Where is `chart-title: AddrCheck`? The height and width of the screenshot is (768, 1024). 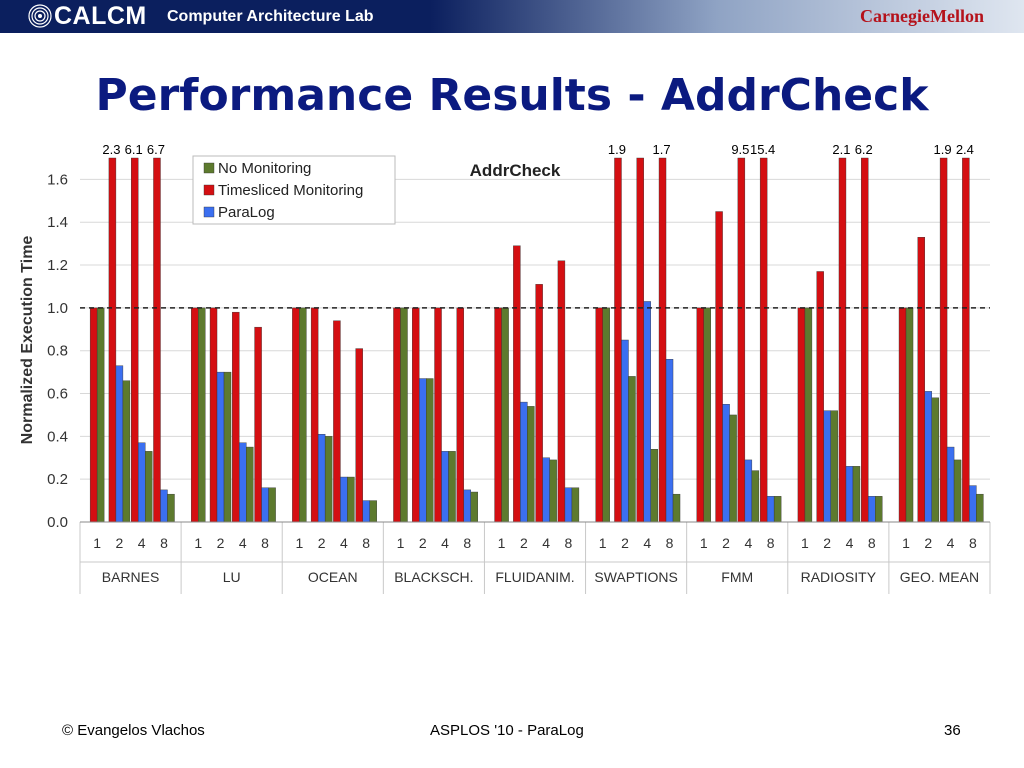
chart-title: AddrCheck is located at coordinates (515, 170).